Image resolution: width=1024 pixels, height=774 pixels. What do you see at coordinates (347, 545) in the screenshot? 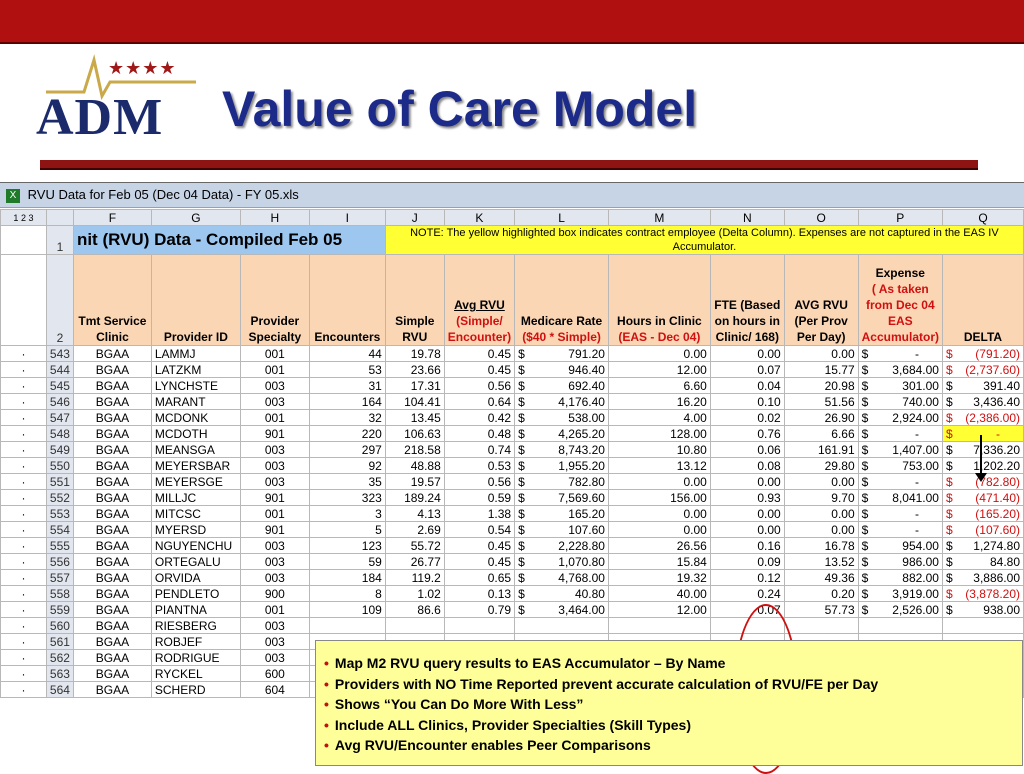
I see `cell-encounters: 123` at bounding box center [347, 545].